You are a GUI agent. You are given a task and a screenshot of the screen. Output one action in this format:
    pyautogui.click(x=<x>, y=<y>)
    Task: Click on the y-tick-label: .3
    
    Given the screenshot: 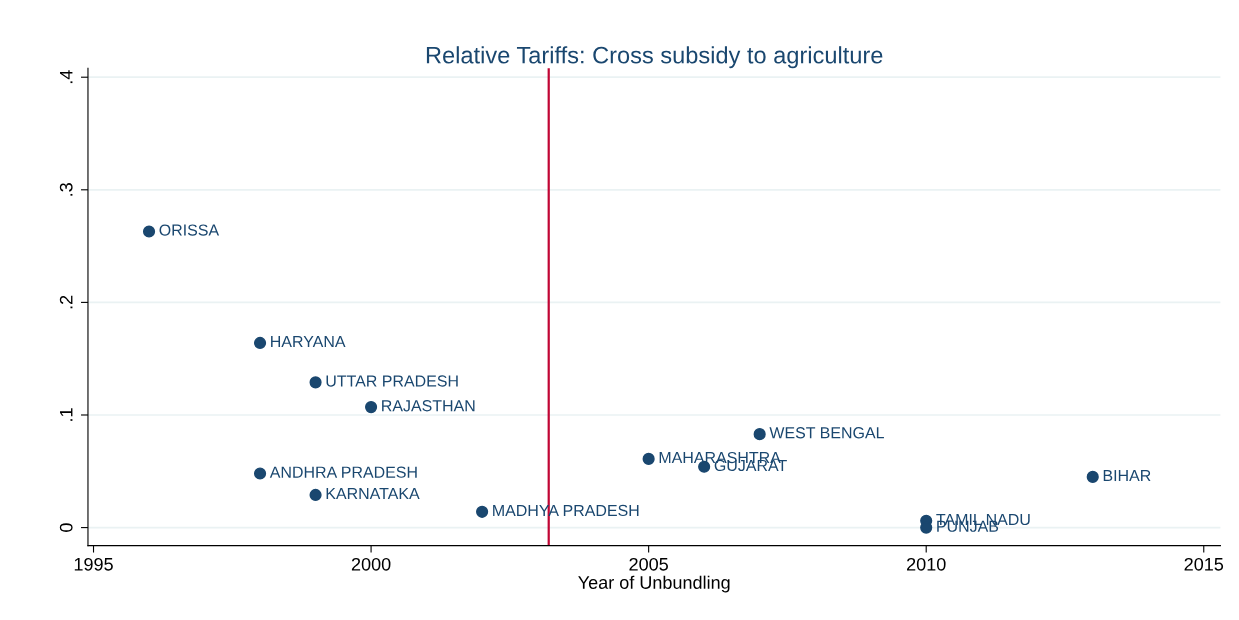 What is the action you would take?
    pyautogui.click(x=66, y=189)
    